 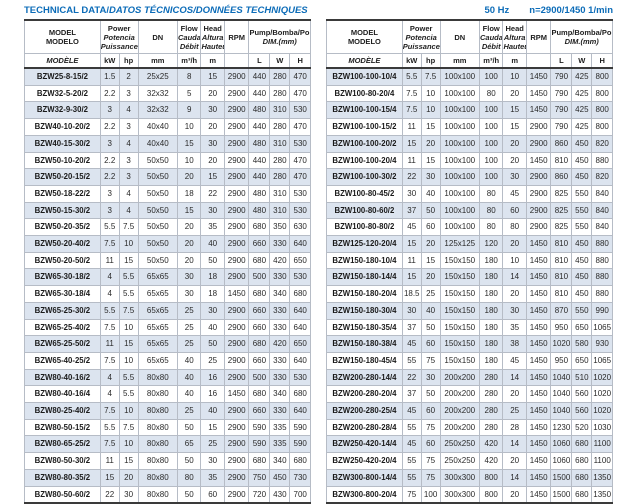 What do you see at coordinates (62, 344) in the screenshot?
I see `model-cell: BZW65-25-50/2` at bounding box center [62, 344].